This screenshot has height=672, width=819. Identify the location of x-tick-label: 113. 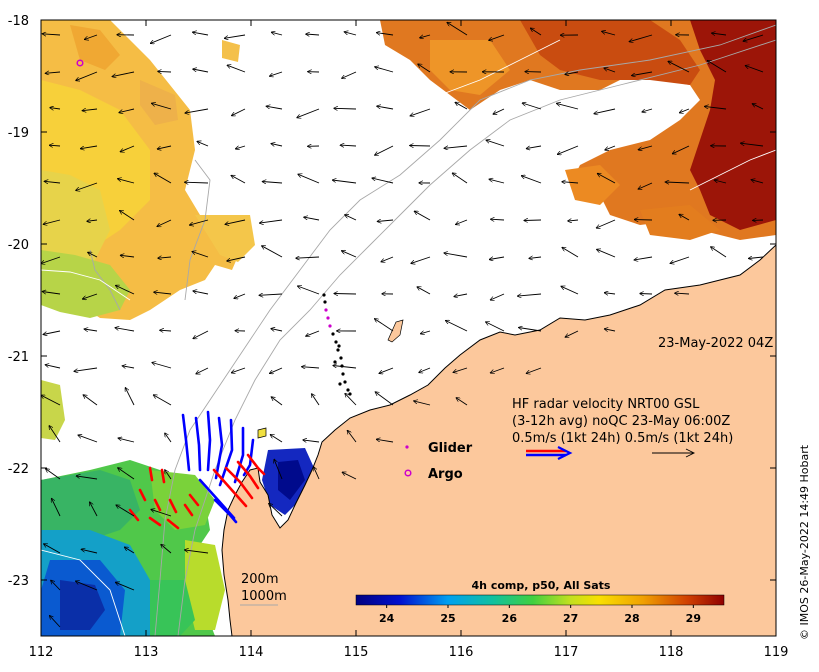
(146, 652).